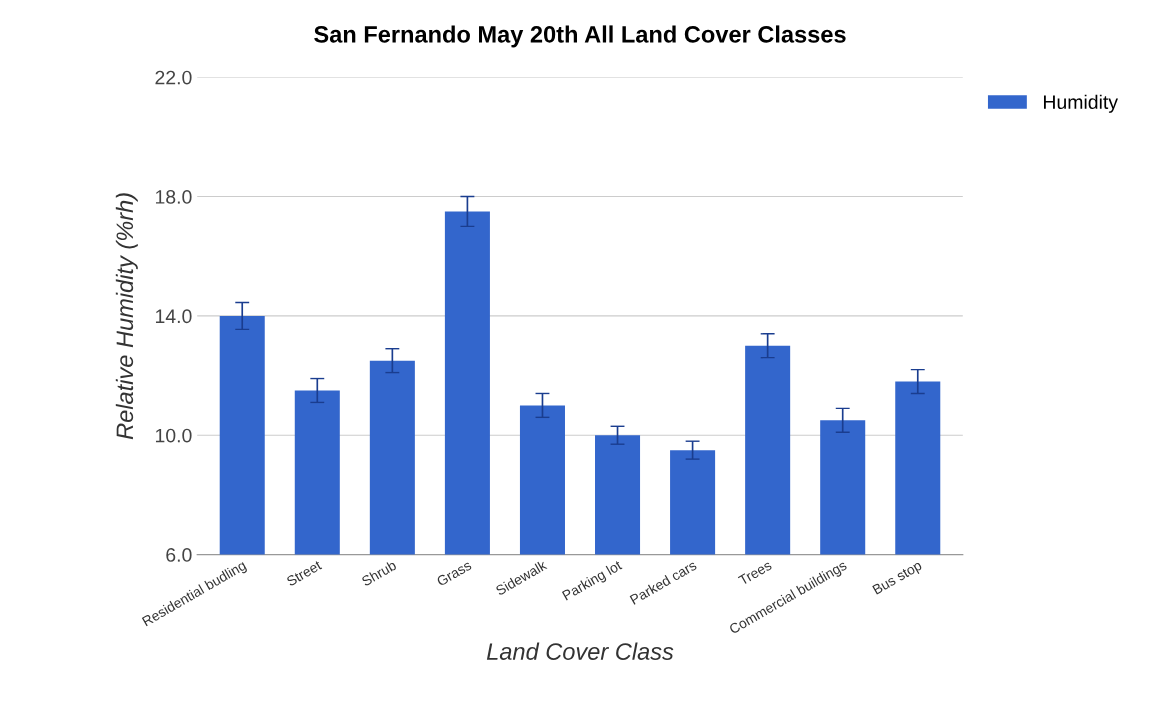 Image resolution: width=1160 pixels, height=702 pixels. Describe the element at coordinates (126, 316) in the screenshot. I see `y-axis-title: Relative Humidity (%rh)` at that location.